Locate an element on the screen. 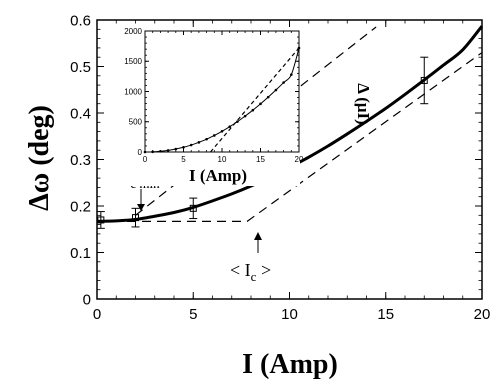 The height and width of the screenshot is (381, 496). inset-xtick-label: 10 is located at coordinates (222, 159).